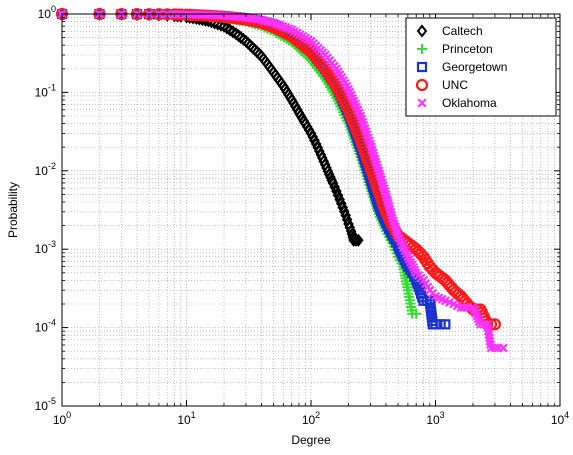 This screenshot has height=455, width=573. What do you see at coordinates (186, 418) in the screenshot?
I see `x-tick-label: 10¹` at bounding box center [186, 418].